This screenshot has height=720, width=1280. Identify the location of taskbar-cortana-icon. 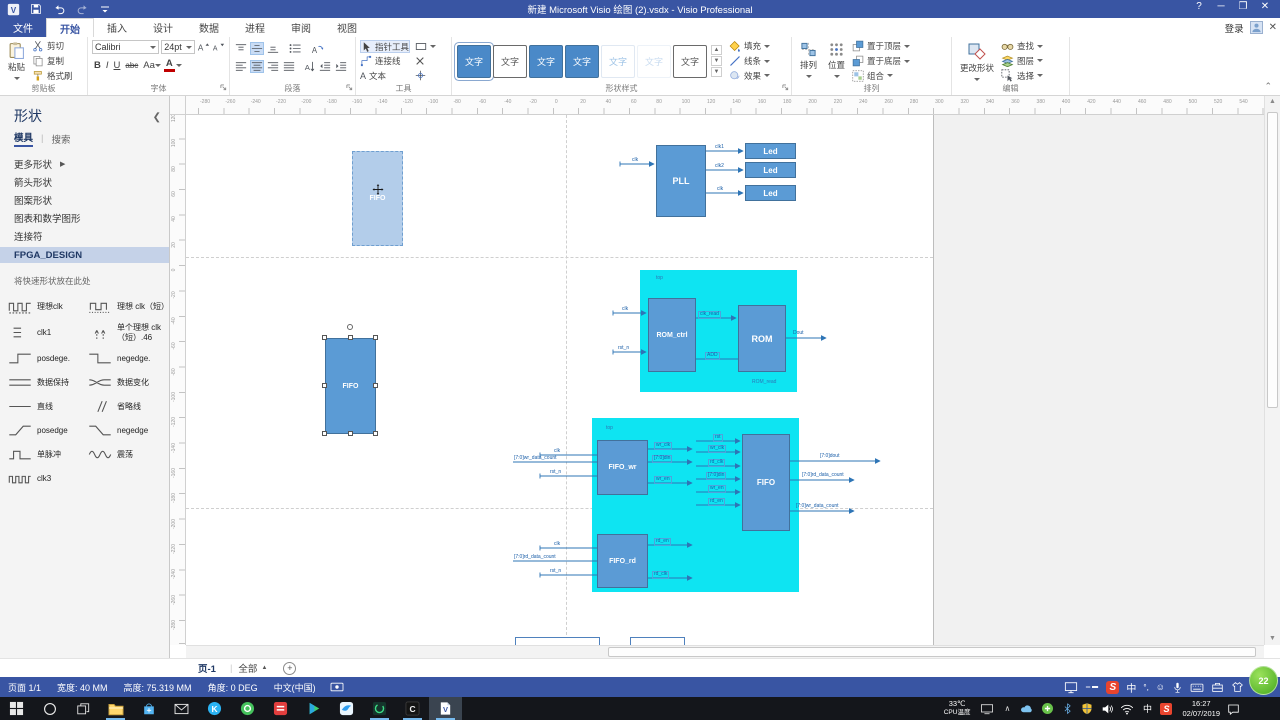
(49, 708).